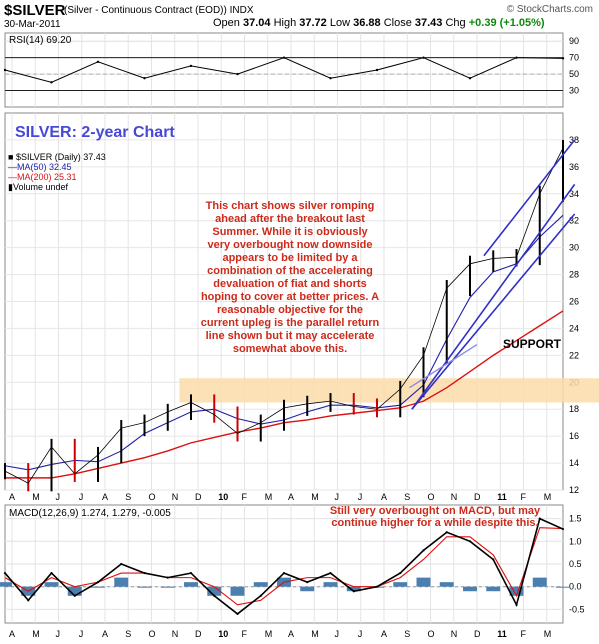 The height and width of the screenshot is (644, 599). Describe the element at coordinates (549, 9) in the screenshot. I see `brand-logo: © StockCharts.com` at that location.